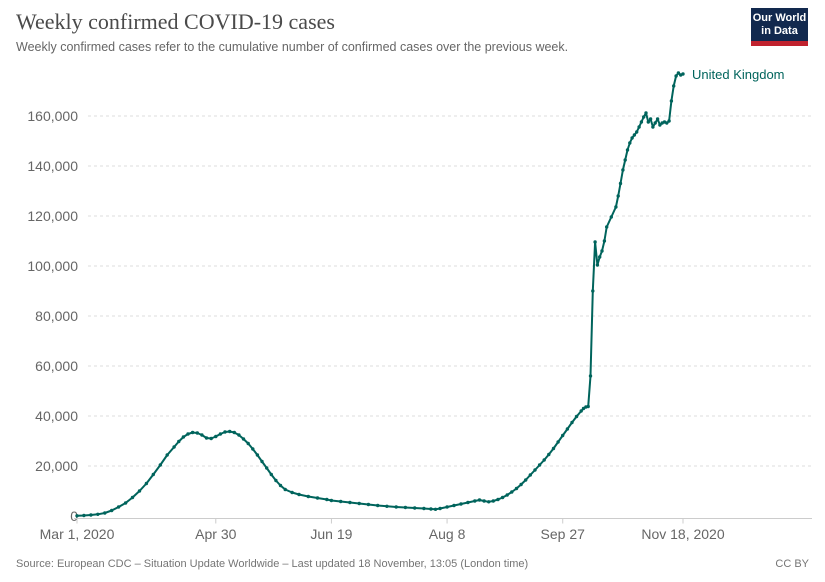 The image size is (825, 582). I want to click on y-axis-label: 40,000, so click(56, 416).